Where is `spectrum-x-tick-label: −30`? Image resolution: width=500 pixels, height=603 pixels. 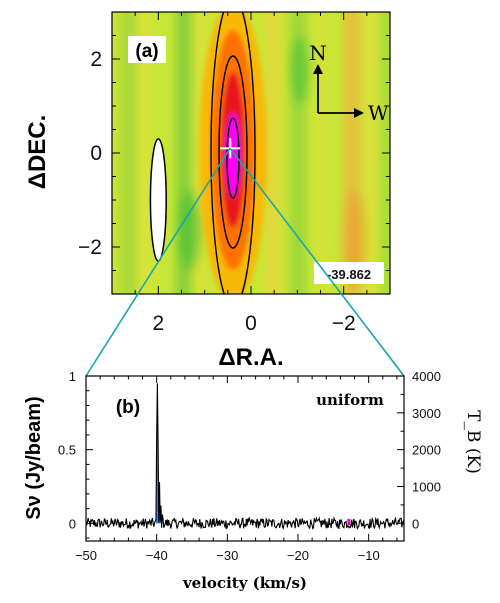 spectrum-x-tick-label: −30 is located at coordinates (227, 555).